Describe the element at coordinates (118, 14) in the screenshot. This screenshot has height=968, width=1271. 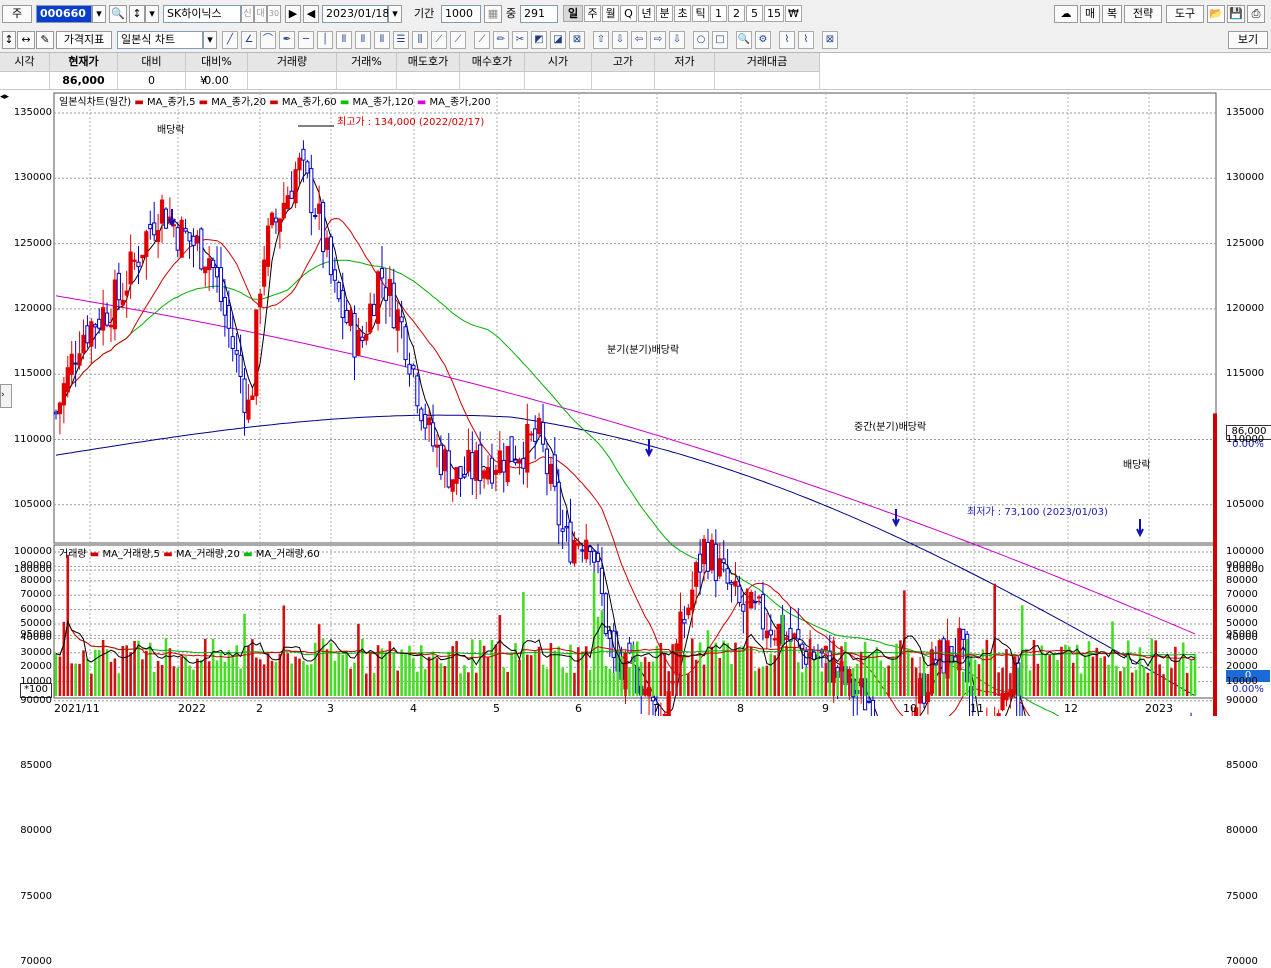
I see `search-icon: 🔍` at that location.